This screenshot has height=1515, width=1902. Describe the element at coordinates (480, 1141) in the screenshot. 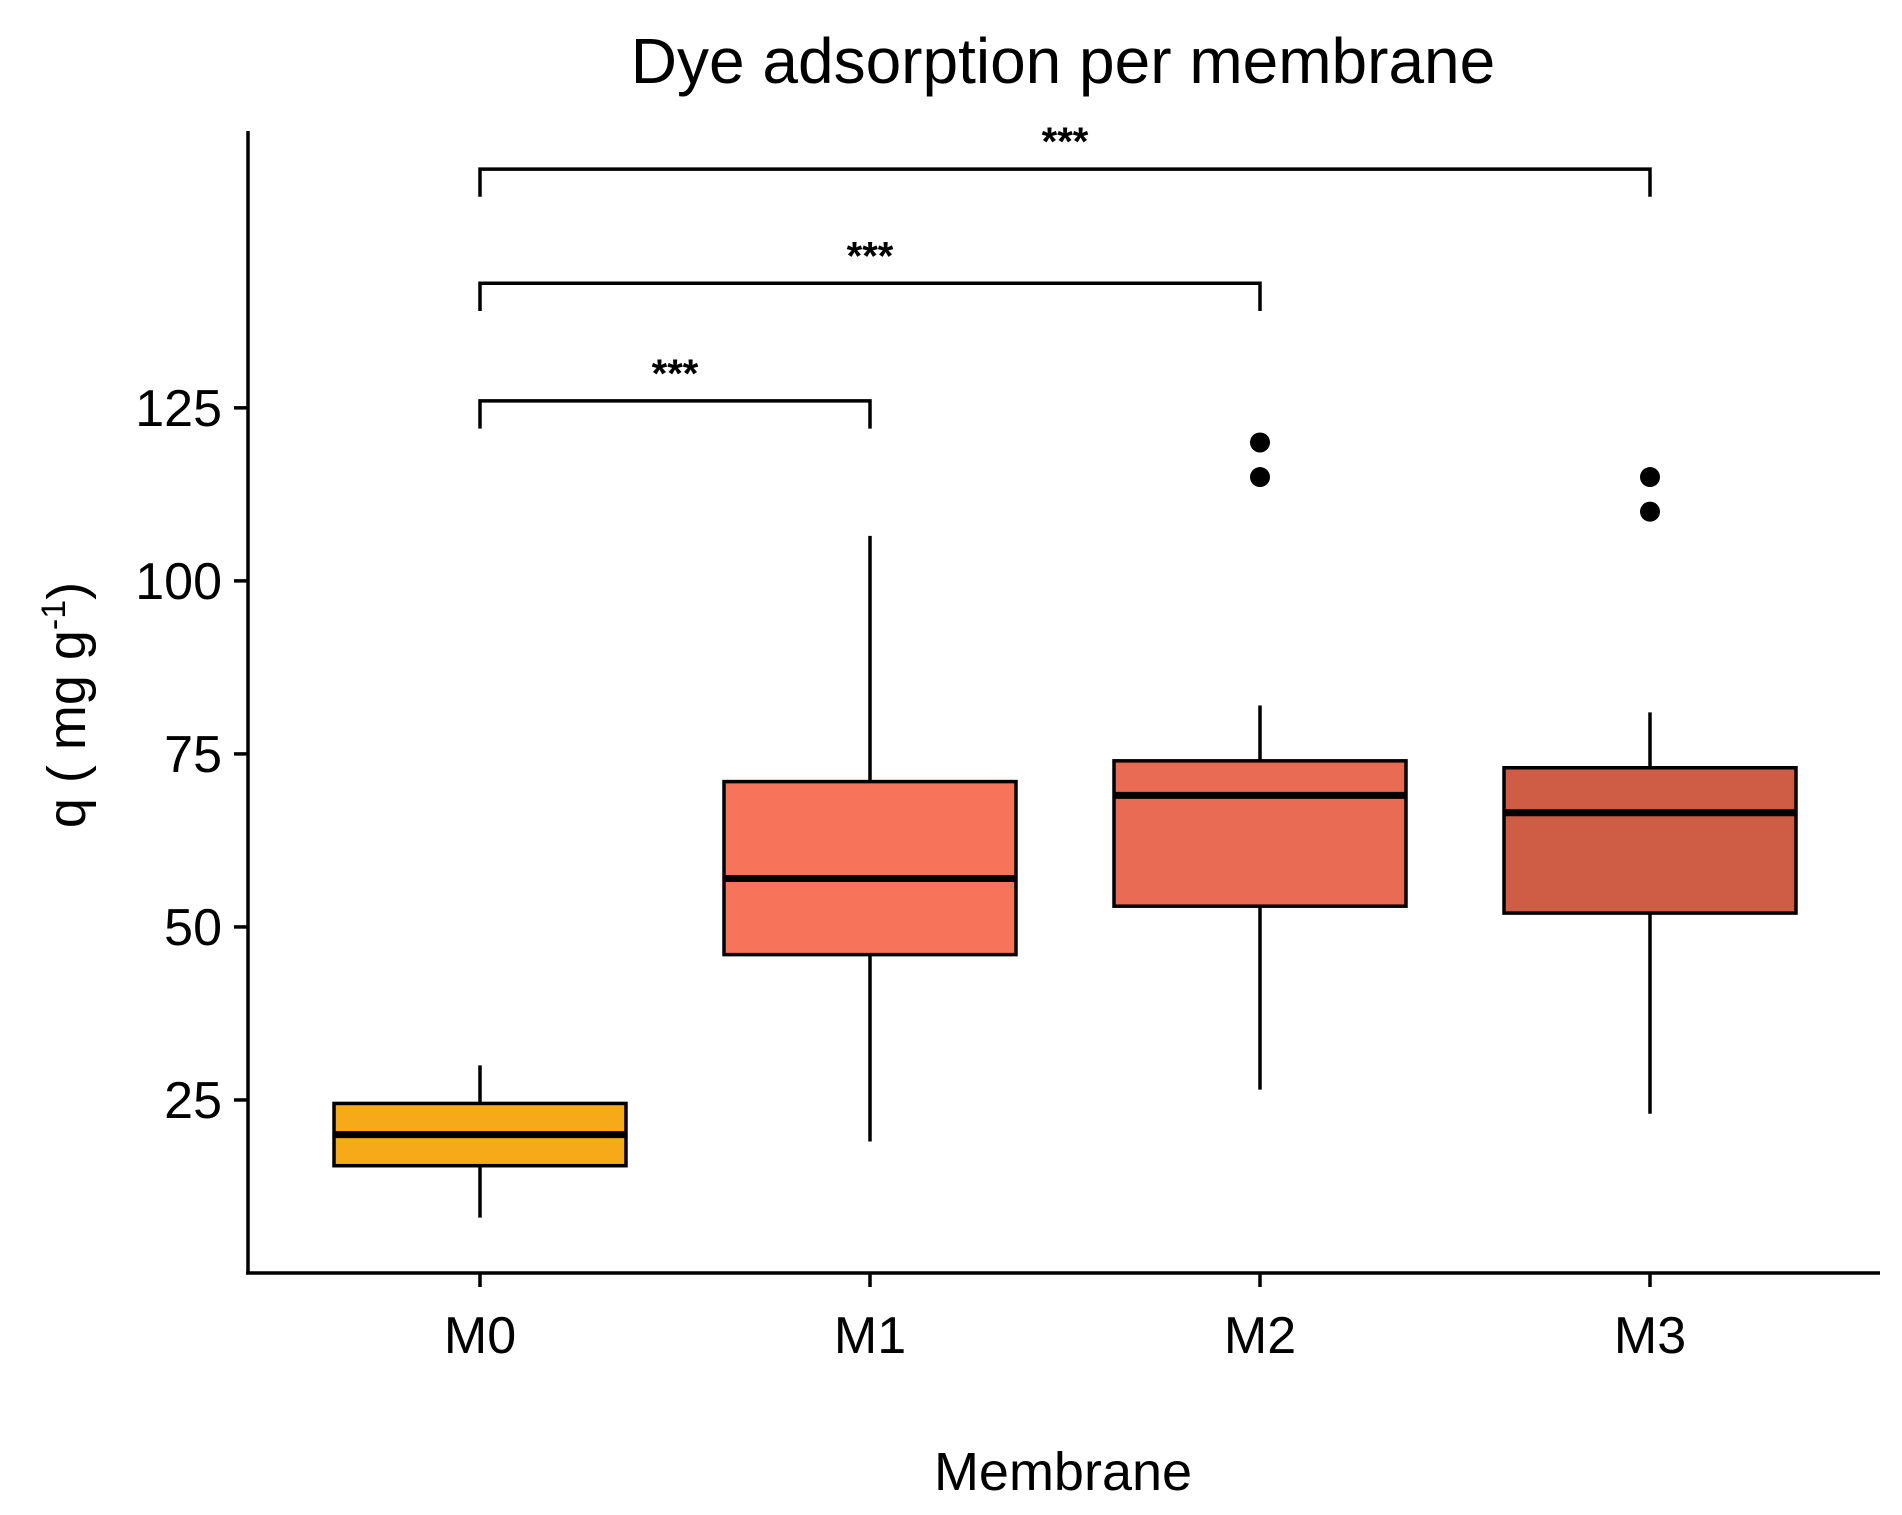

I see `box-m0` at that location.